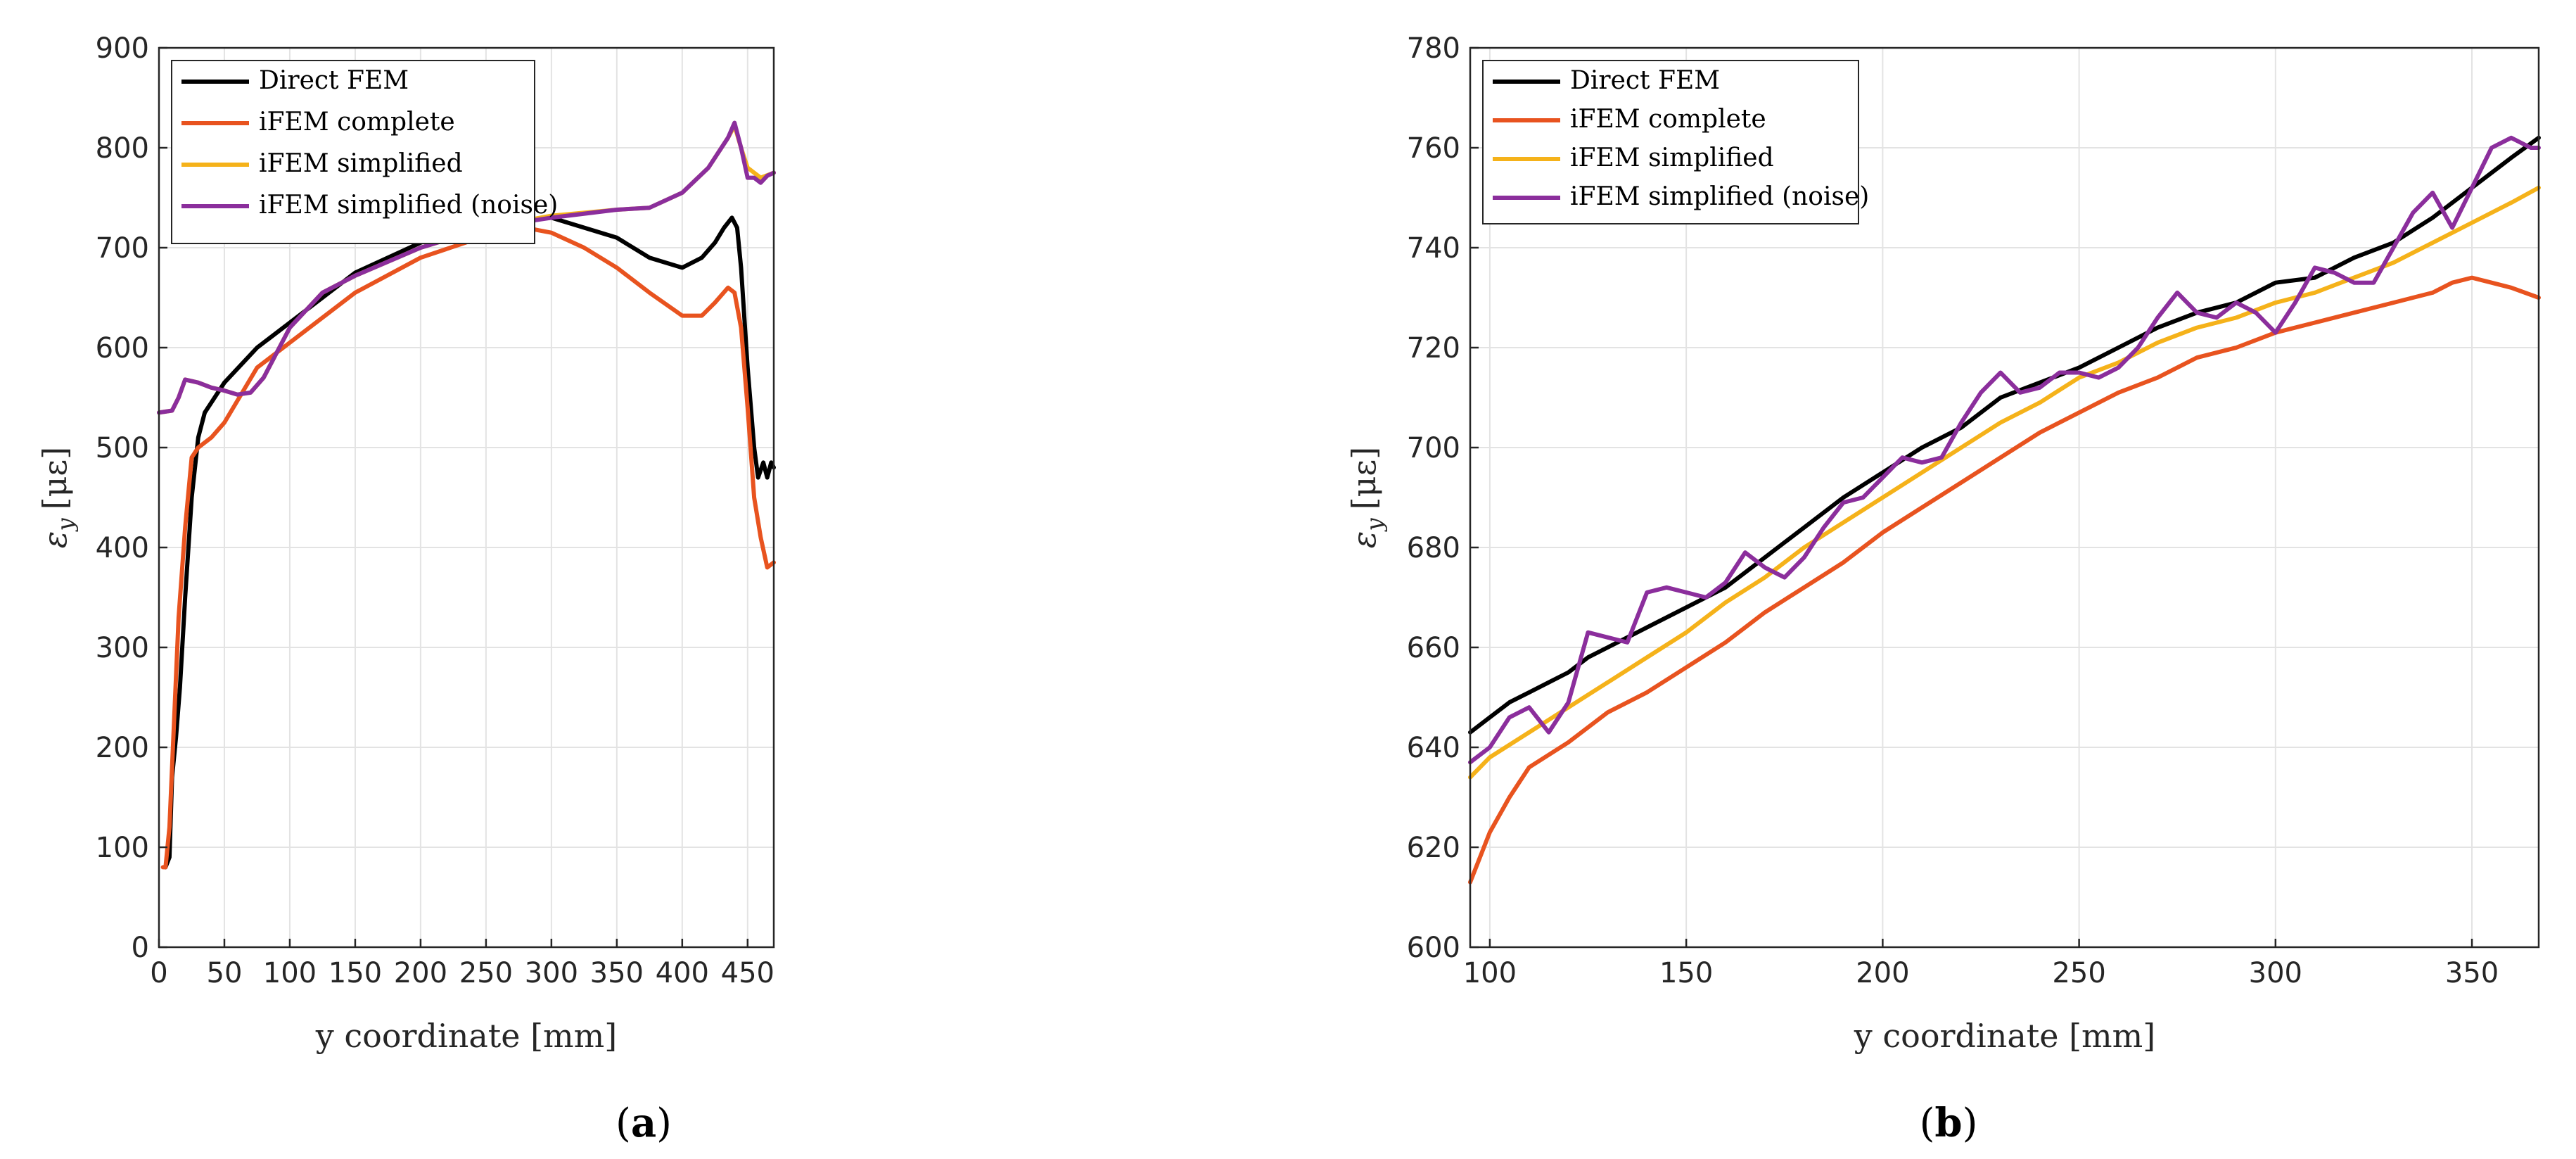 The height and width of the screenshot is (1159, 2576). I want to click on legend-label-b: iFEM simplified, so click(1672, 158).